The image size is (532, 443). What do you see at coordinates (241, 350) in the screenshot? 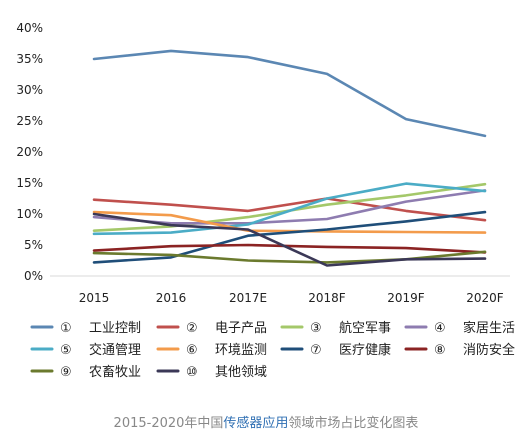
I see `legend-label: 环境监测` at bounding box center [241, 350].